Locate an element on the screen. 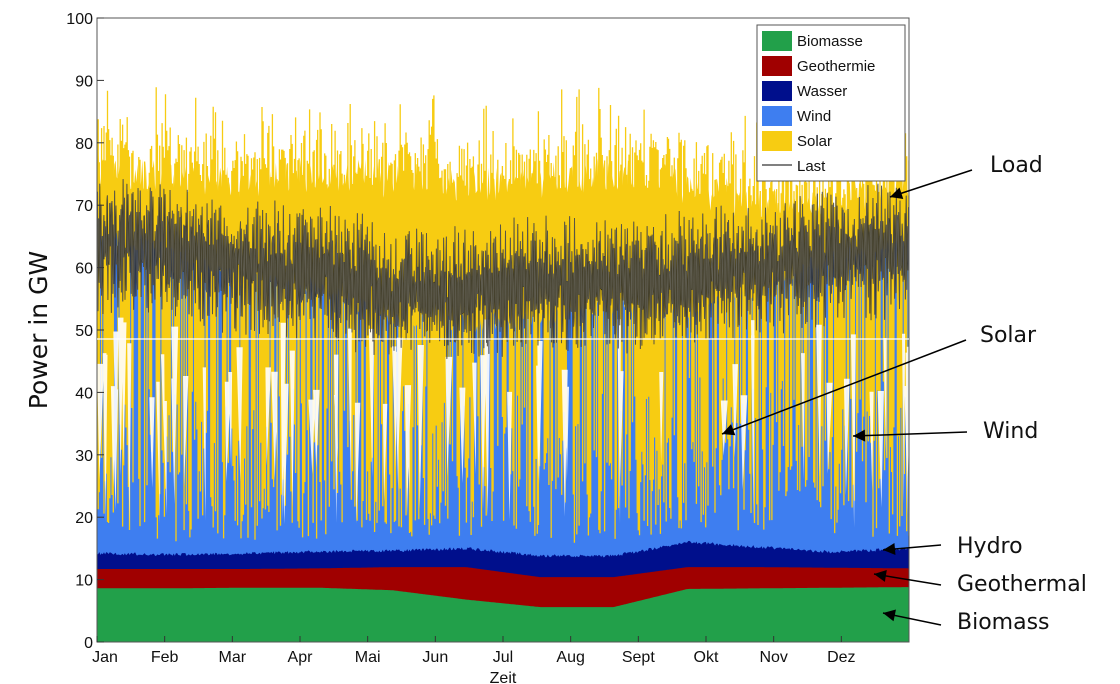 The image size is (1120, 684). x-tick-label: Sept is located at coordinates (638, 657).